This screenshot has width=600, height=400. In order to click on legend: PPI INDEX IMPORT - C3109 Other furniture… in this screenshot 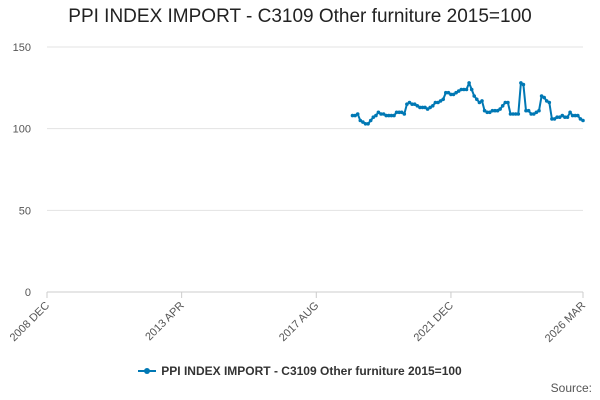, I will do `click(300, 371)`.